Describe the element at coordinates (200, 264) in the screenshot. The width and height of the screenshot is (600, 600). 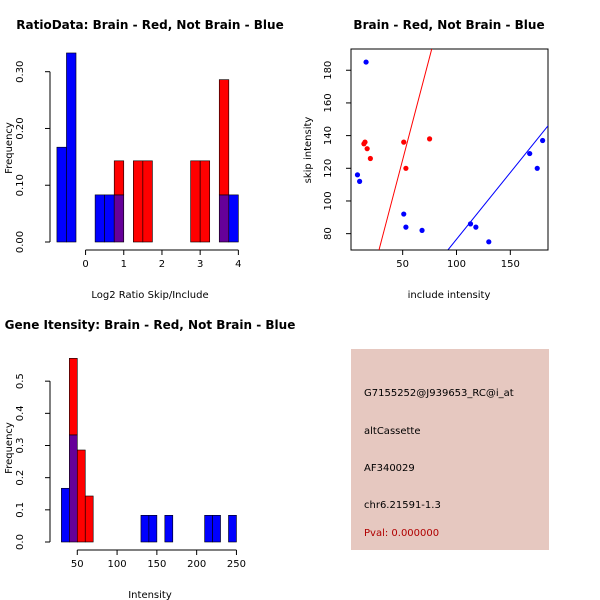
I see `ratio-histogram-x-tick-label: 3` at that location.